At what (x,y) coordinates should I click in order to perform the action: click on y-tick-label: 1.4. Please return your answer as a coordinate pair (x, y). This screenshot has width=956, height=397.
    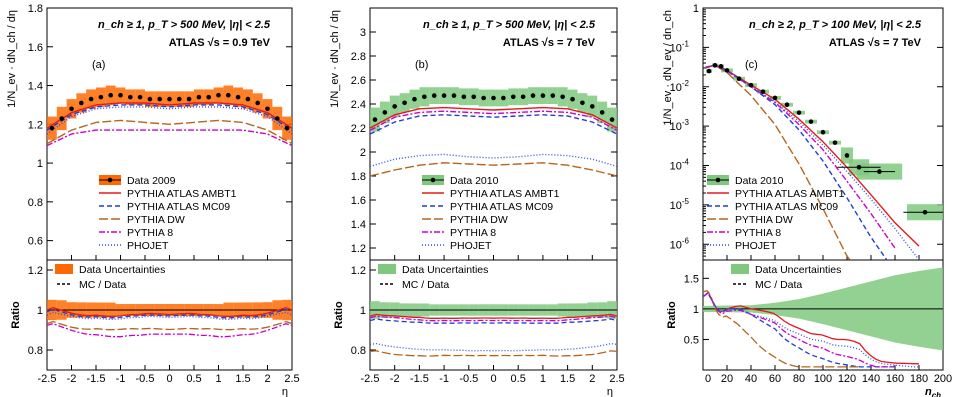
    Looking at the image, I should click on (35, 87).